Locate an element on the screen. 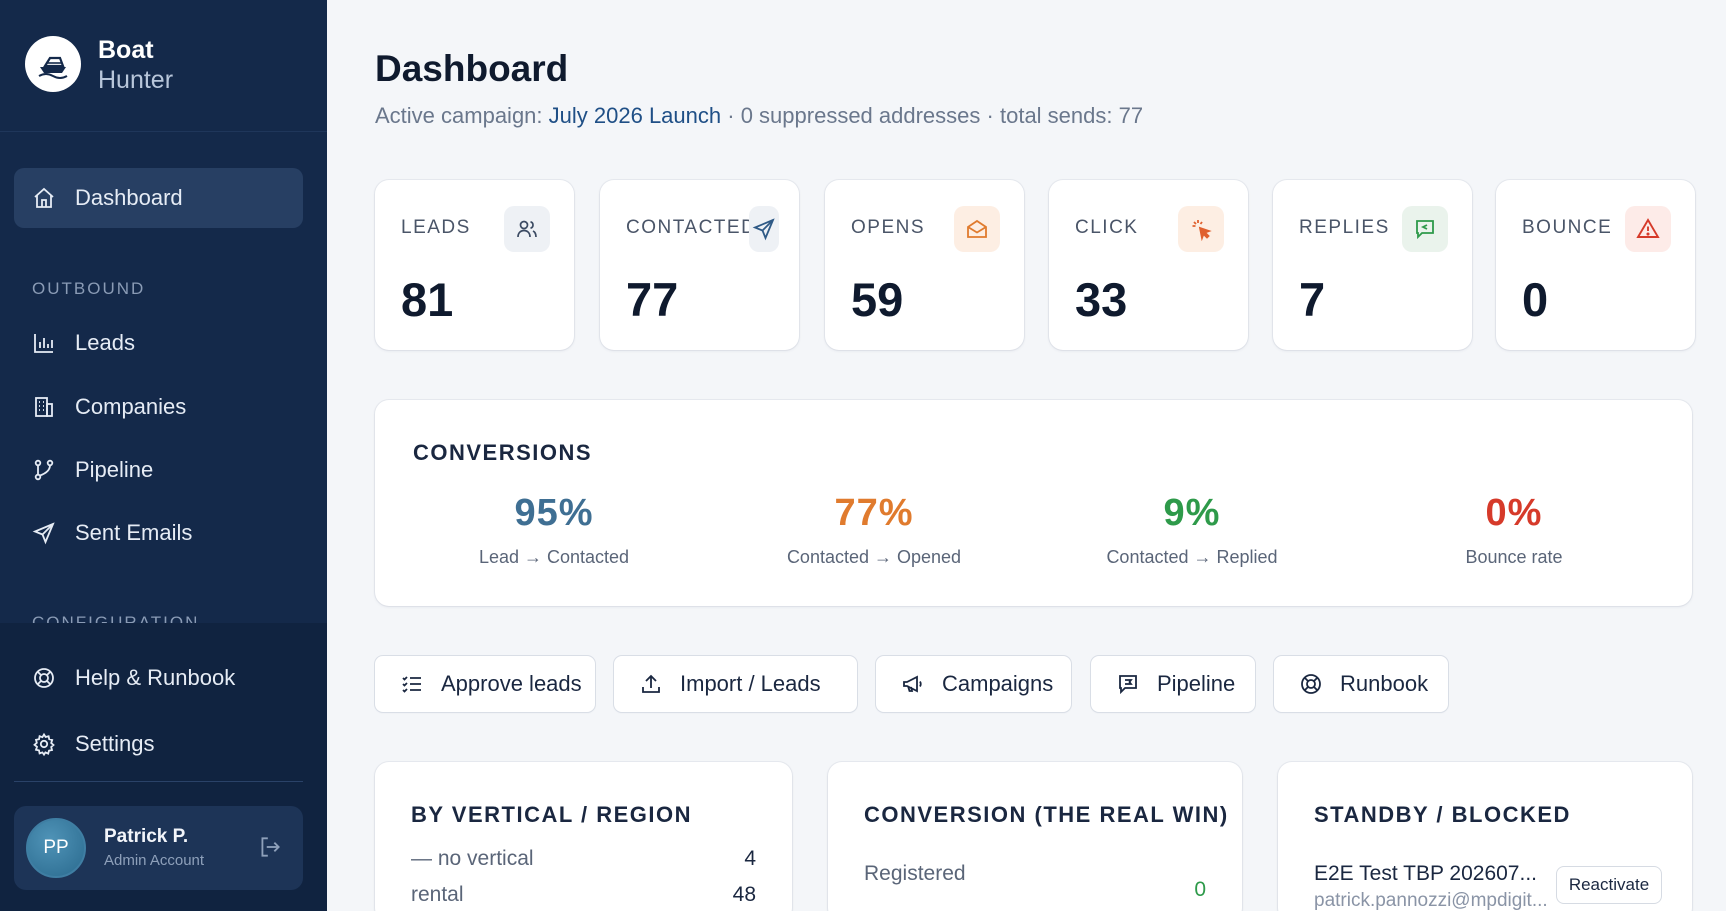 Image resolution: width=1726 pixels, height=911 pixels. stat-label: OPENS is located at coordinates (888, 227).